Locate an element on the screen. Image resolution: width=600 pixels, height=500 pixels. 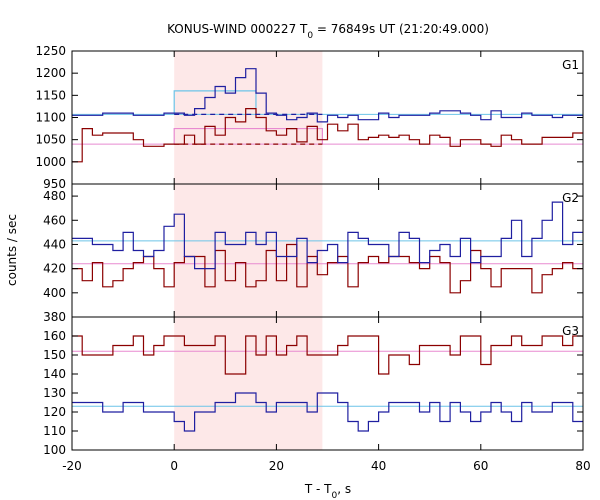
panel-g3-blue-histogram is located at coordinates (327, 412).